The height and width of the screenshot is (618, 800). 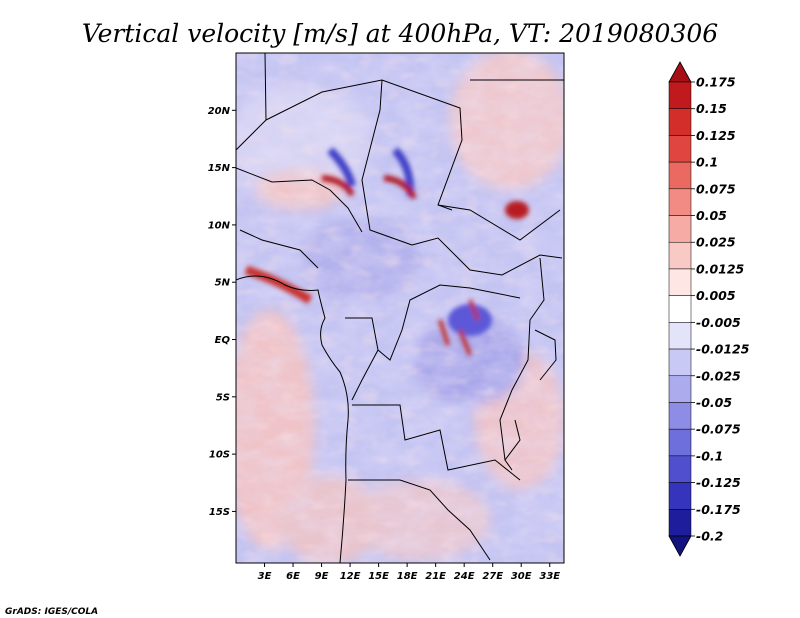 What do you see at coordinates (709, 536) in the screenshot?
I see `colorbar-label: -0.2` at bounding box center [709, 536].